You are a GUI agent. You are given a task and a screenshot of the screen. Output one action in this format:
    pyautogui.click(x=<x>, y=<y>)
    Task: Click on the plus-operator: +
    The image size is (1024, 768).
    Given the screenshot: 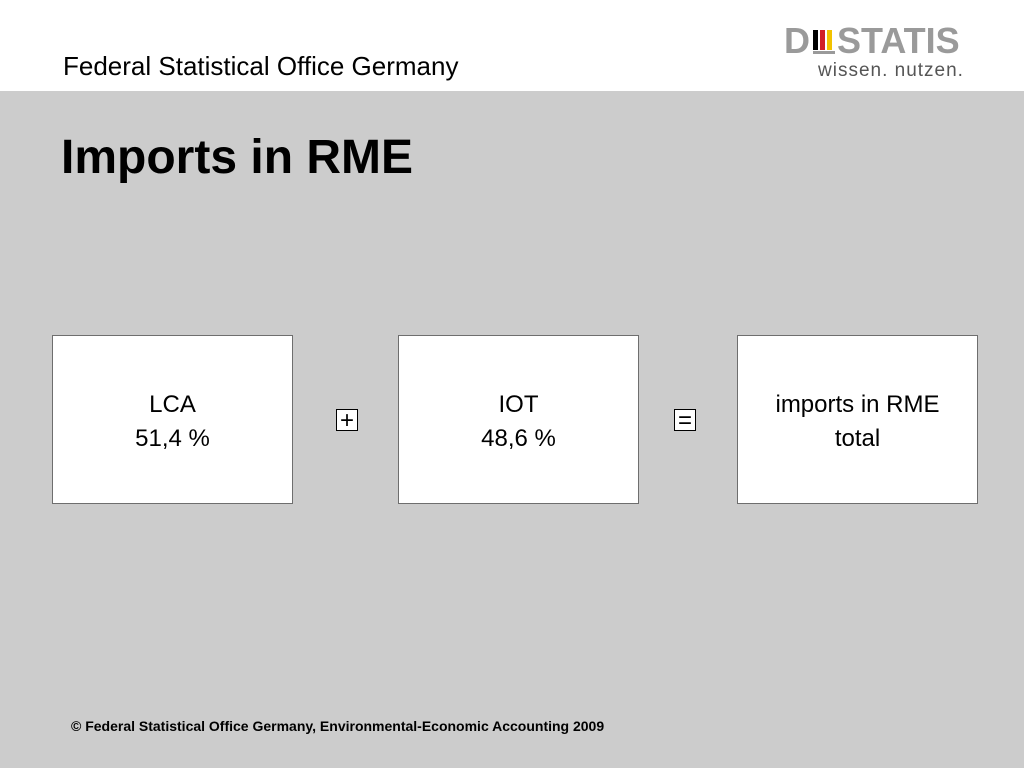 What is the action you would take?
    pyautogui.click(x=347, y=420)
    